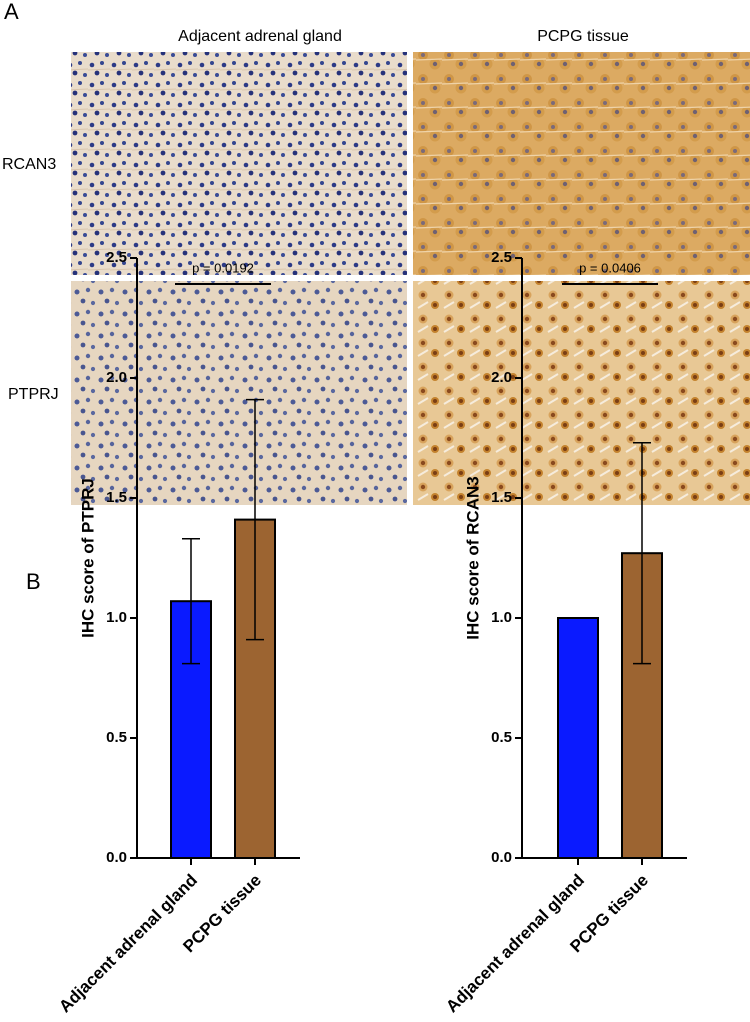 The width and height of the screenshot is (750, 1022). I want to click on annotation: p = 0.0406, so click(610, 267).